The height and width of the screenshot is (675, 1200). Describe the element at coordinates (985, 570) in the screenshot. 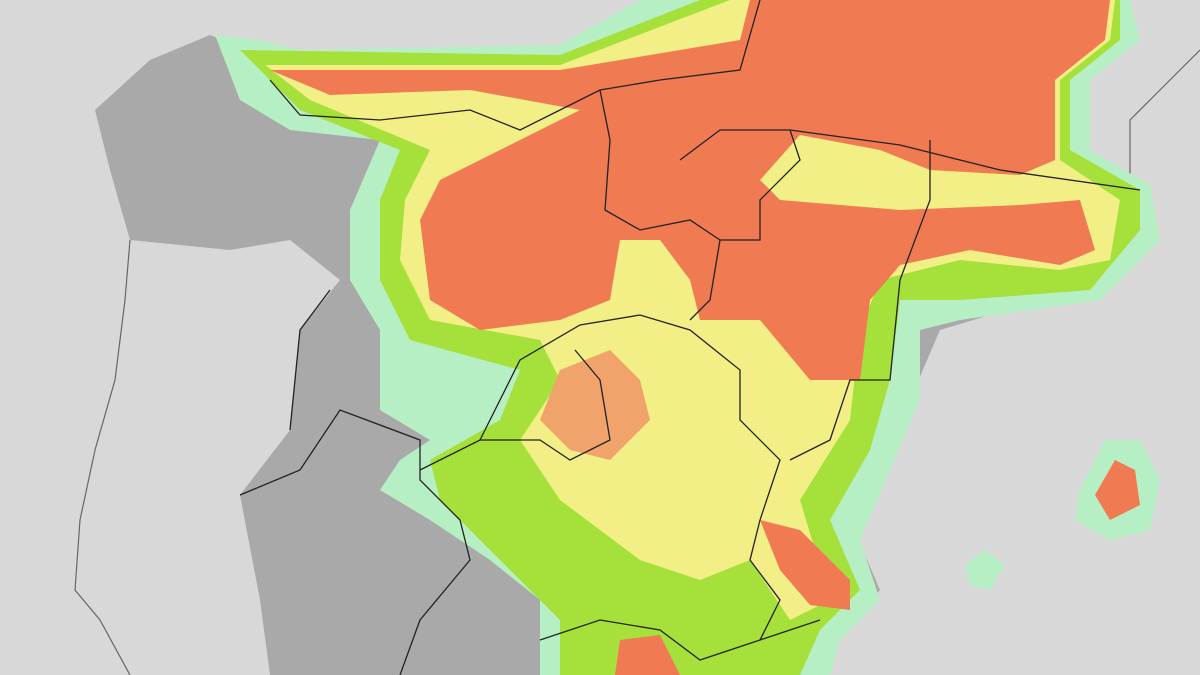

I see `ibiza-heat` at that location.